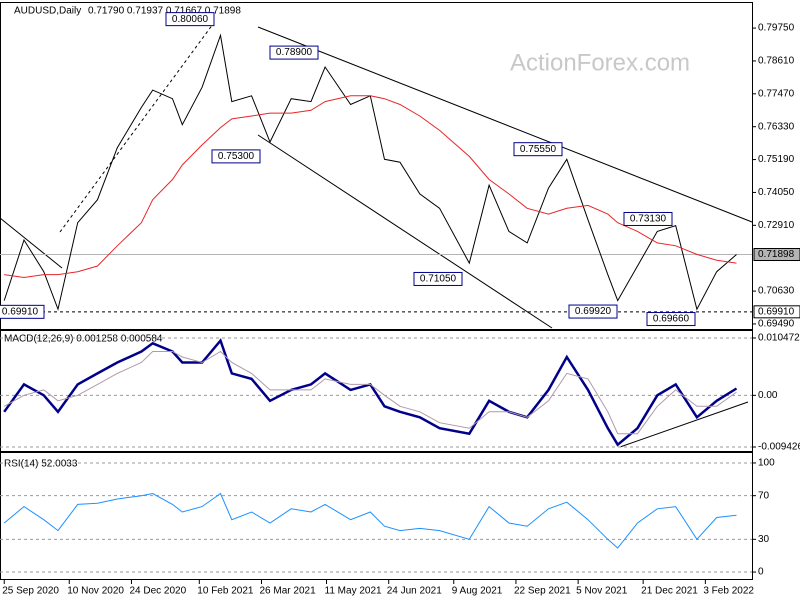 This screenshot has width=800, height=600. Describe the element at coordinates (600, 62) in the screenshot. I see `watermark: ActionForex.com` at that location.